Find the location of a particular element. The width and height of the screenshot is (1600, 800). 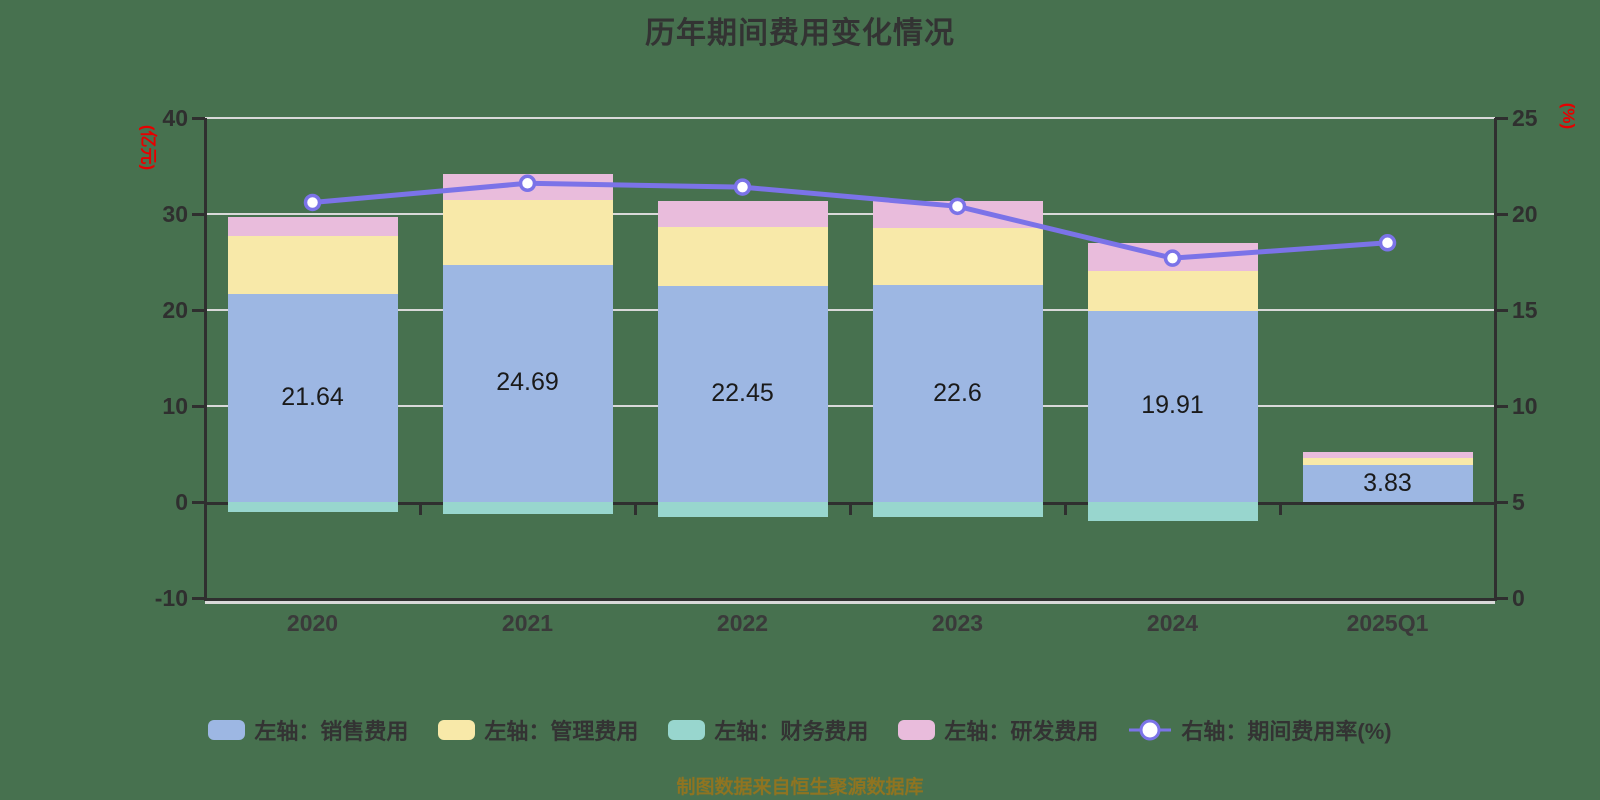

x-axis-category-label: 2024 is located at coordinates (1172, 623).